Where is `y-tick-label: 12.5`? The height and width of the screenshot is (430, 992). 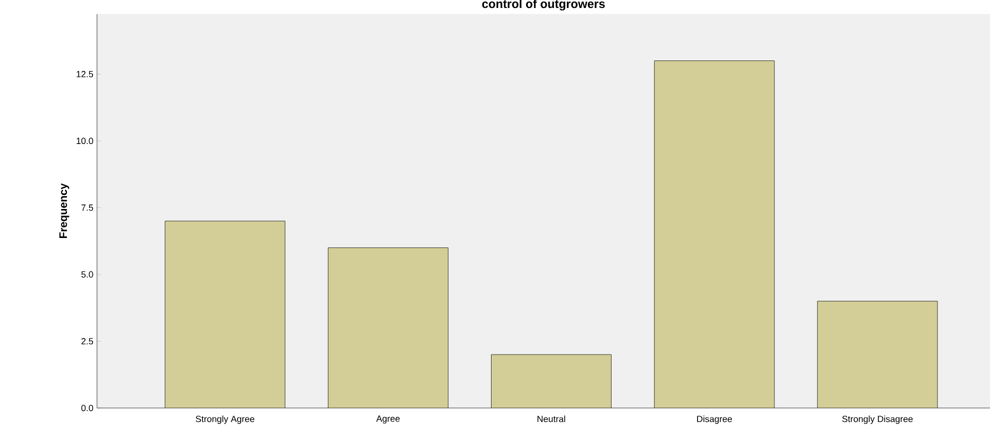
y-tick-label: 12.5 is located at coordinates (85, 74).